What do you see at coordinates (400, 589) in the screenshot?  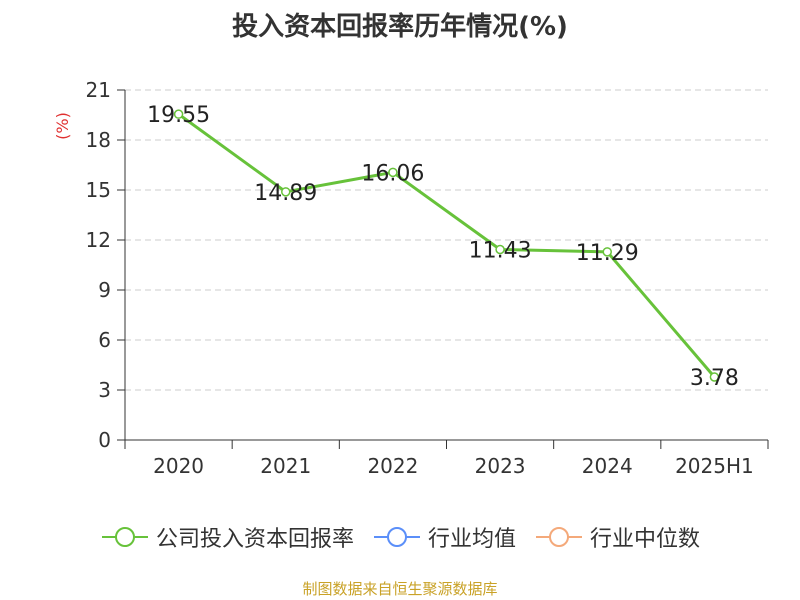 I see `source-note: 制图数据来自恒生聚源数据库` at bounding box center [400, 589].